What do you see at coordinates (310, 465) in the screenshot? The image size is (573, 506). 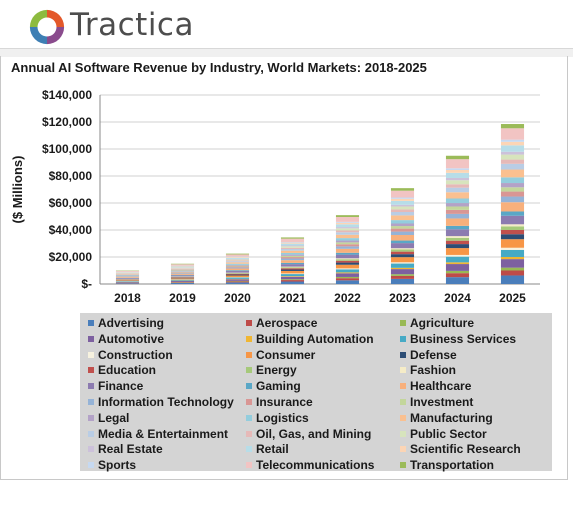 I see `legend-item: Telecommunications` at bounding box center [310, 465].